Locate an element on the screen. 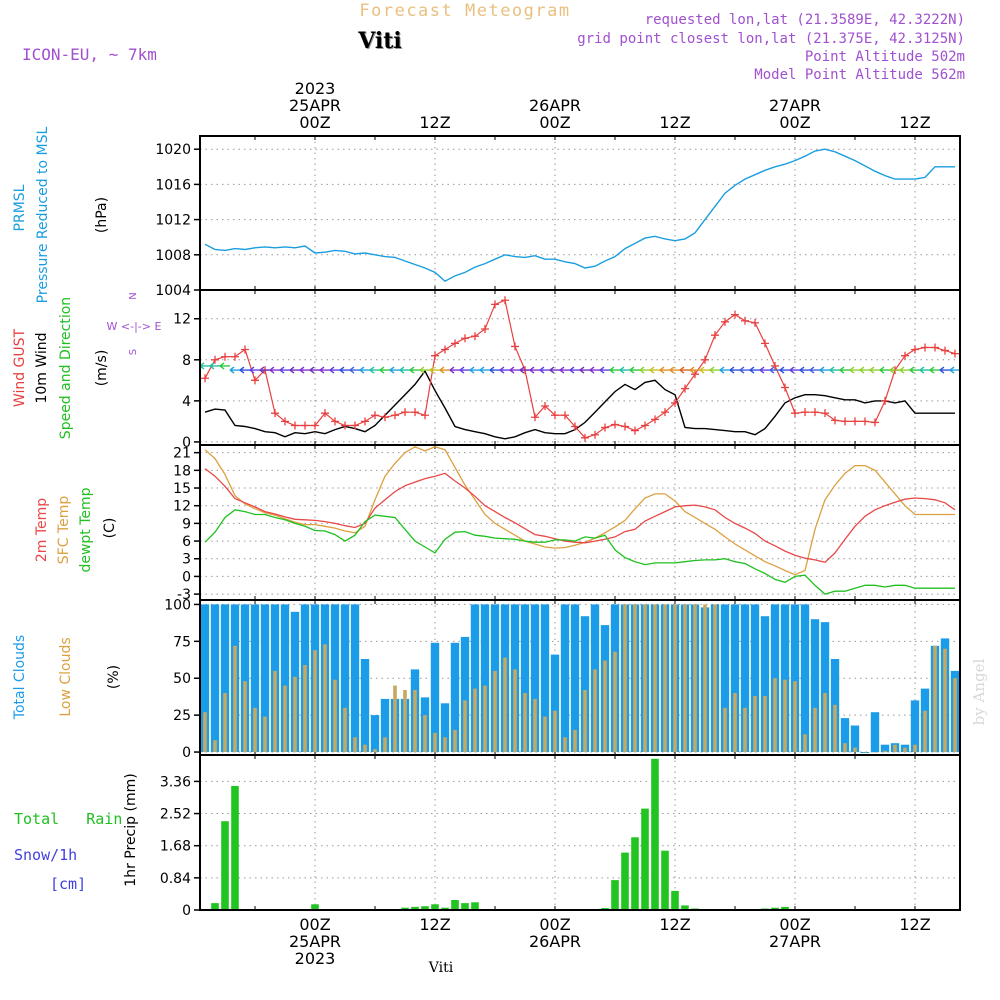 Image resolution: width=1000 pixels, height=1000 pixels. rain-label: Total Rain is located at coordinates (68, 819).